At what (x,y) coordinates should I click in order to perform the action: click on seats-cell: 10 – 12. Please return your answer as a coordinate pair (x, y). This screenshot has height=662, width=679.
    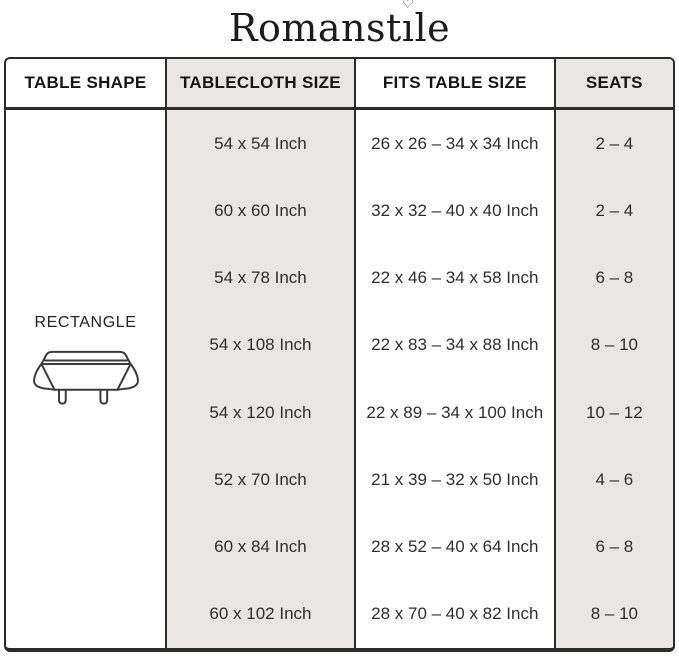
    Looking at the image, I should click on (614, 412).